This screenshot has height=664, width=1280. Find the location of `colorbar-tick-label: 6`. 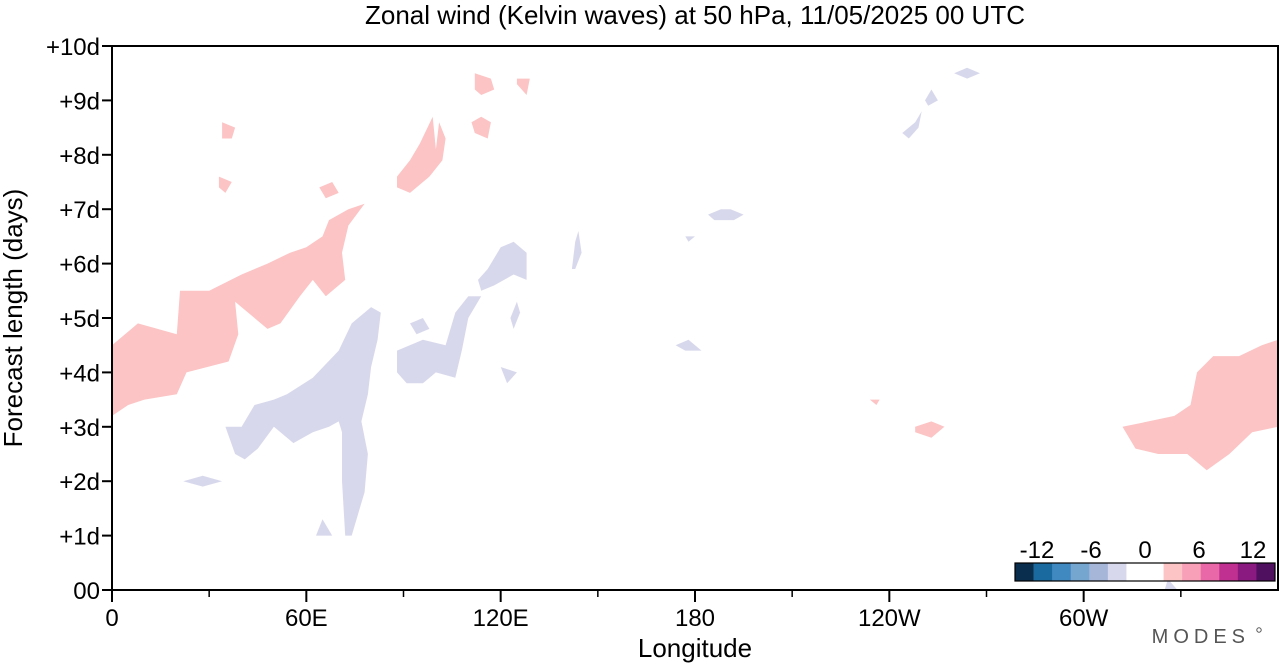

colorbar-tick-label: 6 is located at coordinates (1198, 550).